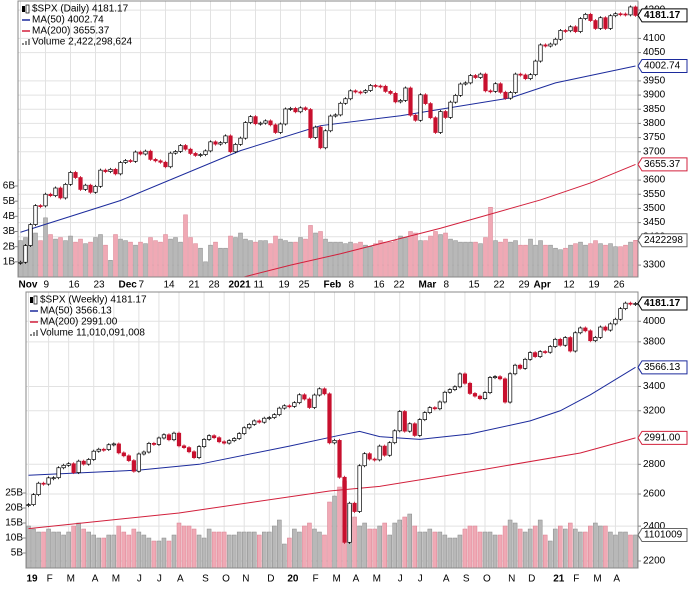 This screenshot has width=688, height=590. What do you see at coordinates (438, 220) in the screenshot?
I see `ma-line` at bounding box center [438, 220].